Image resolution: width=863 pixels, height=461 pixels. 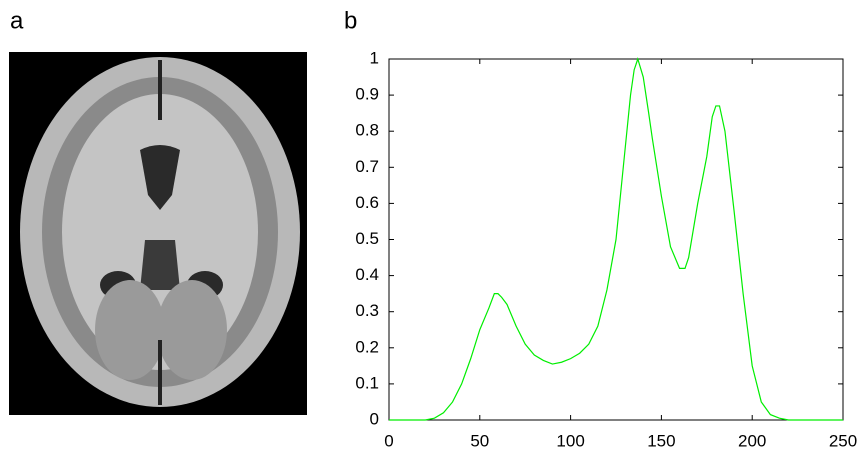 I want to click on x-tick-label: 0, so click(x=388, y=440).